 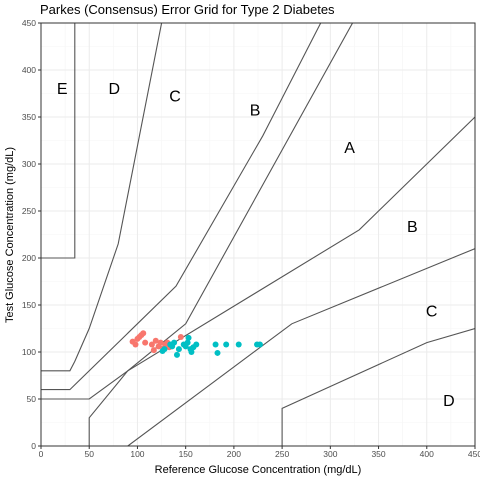 What do you see at coordinates (89, 454) in the screenshot?
I see `x-tick-label: 50` at bounding box center [89, 454].